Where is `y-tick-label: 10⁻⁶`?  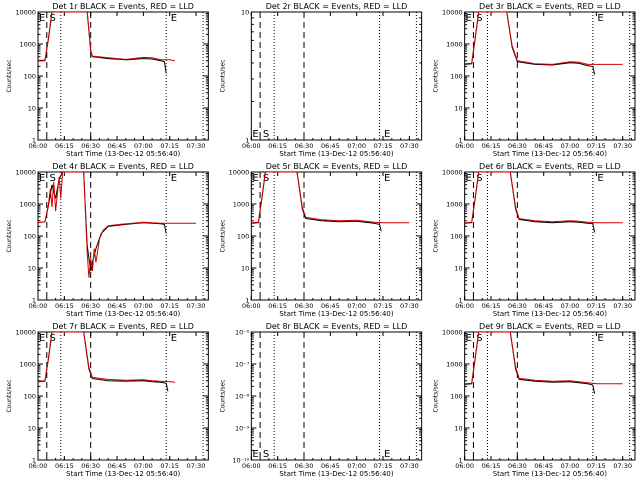
y-tick-label: 10⁻⁶ is located at coordinates (242, 333).